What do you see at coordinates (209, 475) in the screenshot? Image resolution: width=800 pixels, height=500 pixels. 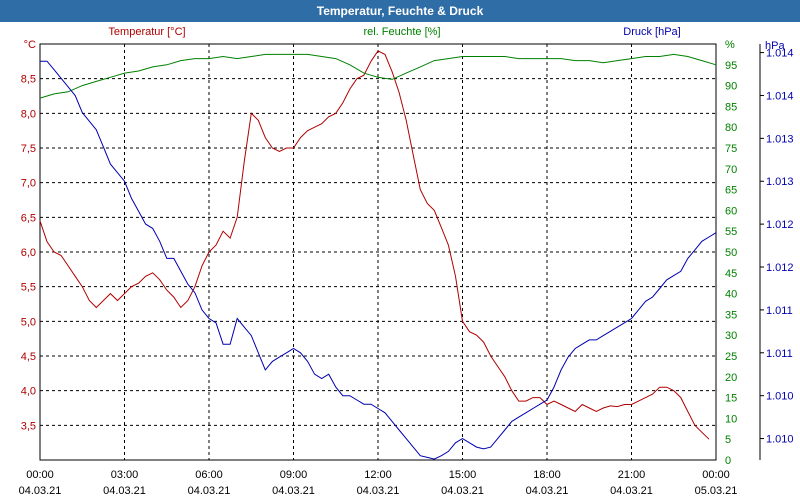 I see `x-tick-time: 06:00` at bounding box center [209, 475].